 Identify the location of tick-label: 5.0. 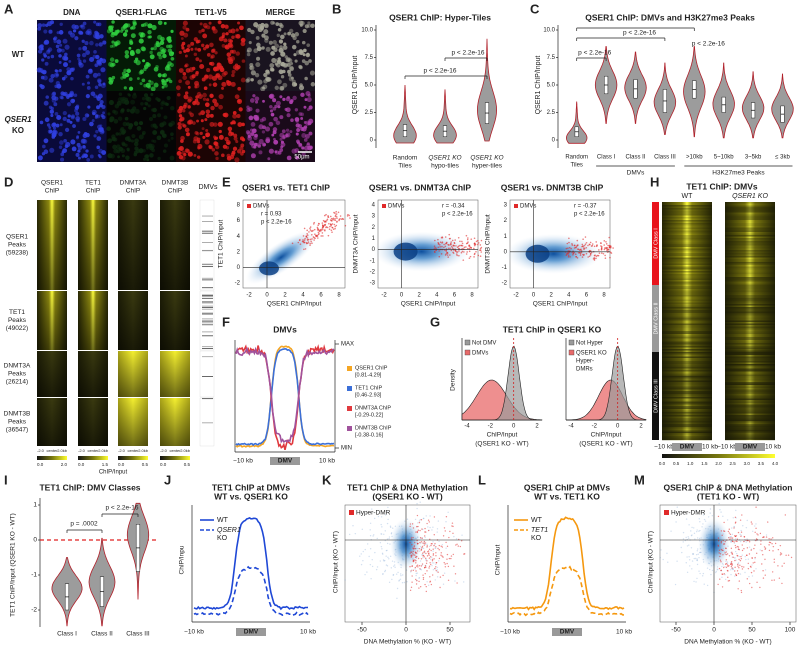
(369, 86).